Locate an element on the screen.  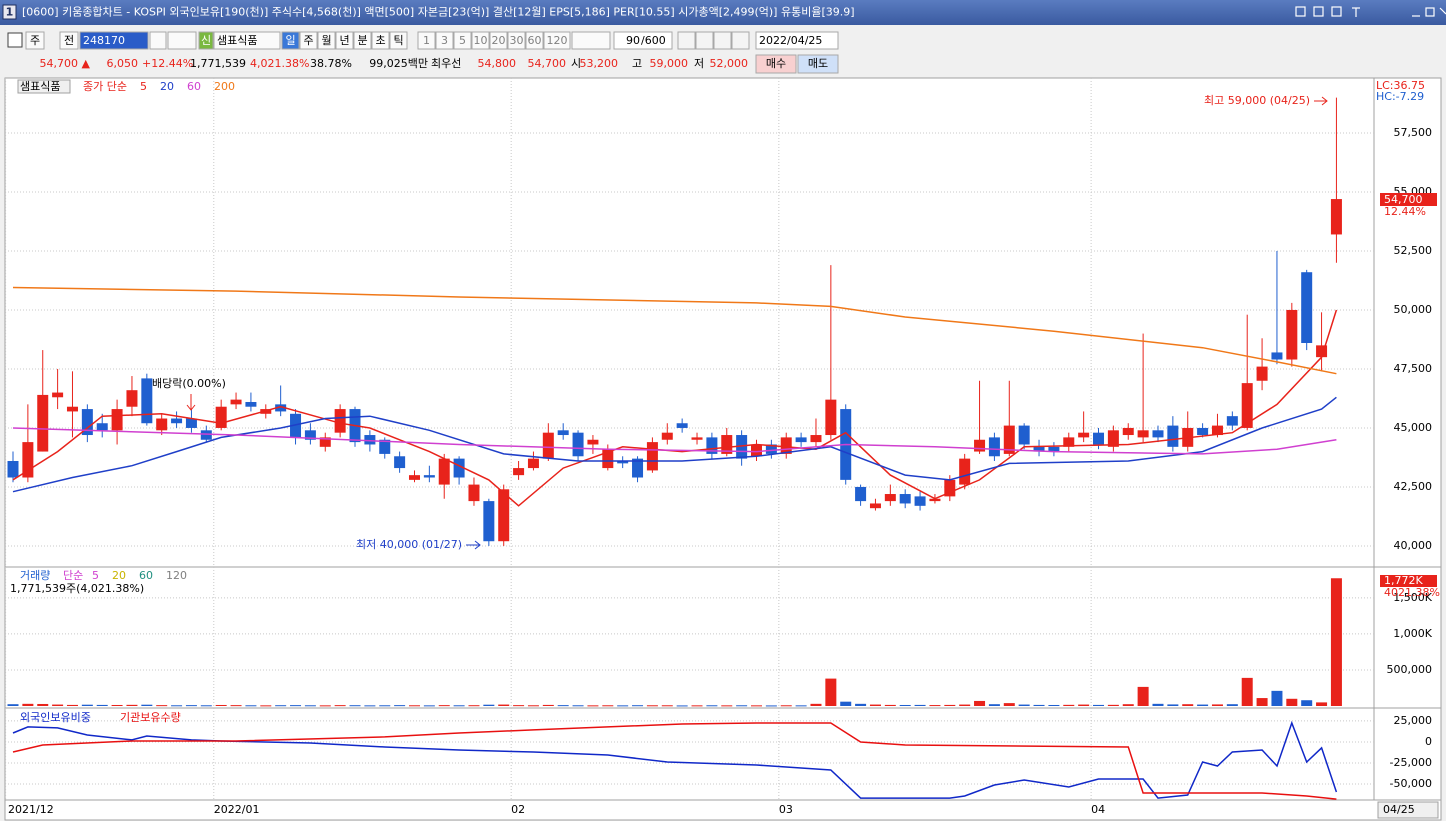
sell-button is located at coordinates (818, 64).